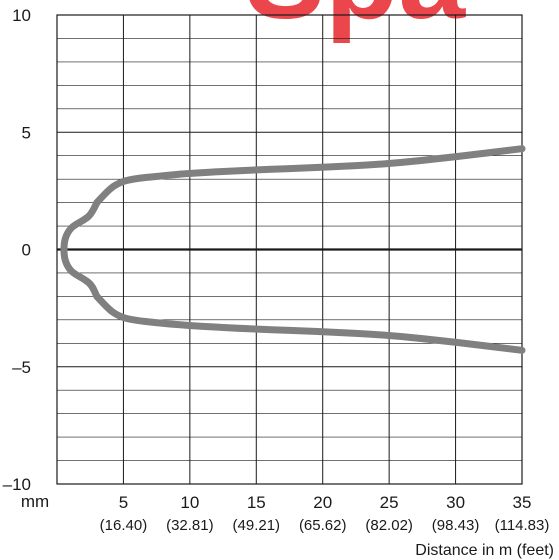 The width and height of the screenshot is (559, 560). I want to click on x-tick-label: 30, so click(455, 502).